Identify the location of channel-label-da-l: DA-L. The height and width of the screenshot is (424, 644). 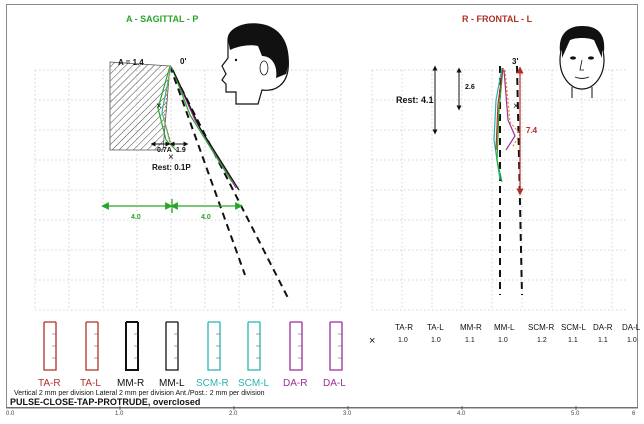
(334, 383).